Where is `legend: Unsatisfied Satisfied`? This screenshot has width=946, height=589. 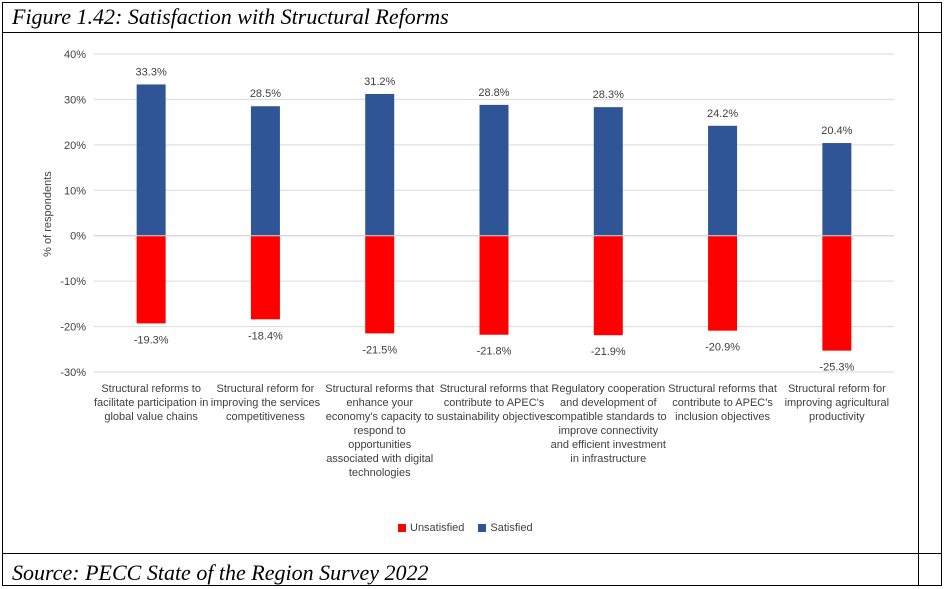 legend: Unsatisfied Satisfied is located at coordinates (465, 528).